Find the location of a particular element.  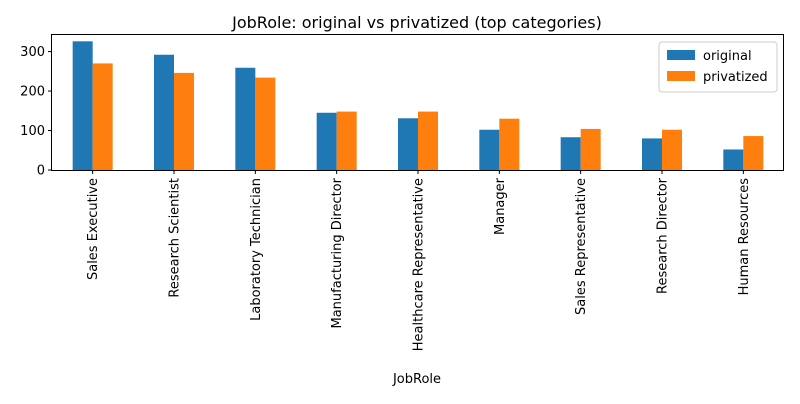

x-axis-label: JobRole is located at coordinates (416, 379).